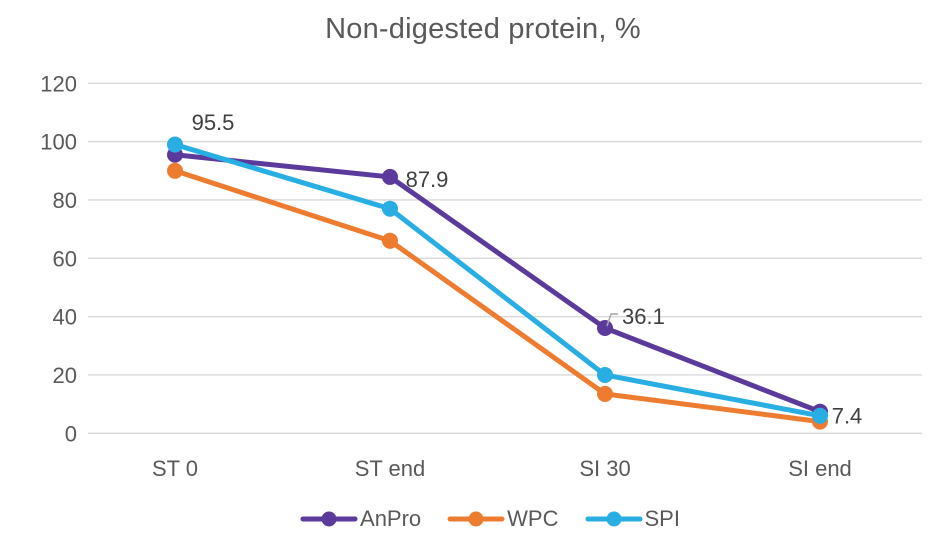  I want to click on data-label: 36.1, so click(643, 316).